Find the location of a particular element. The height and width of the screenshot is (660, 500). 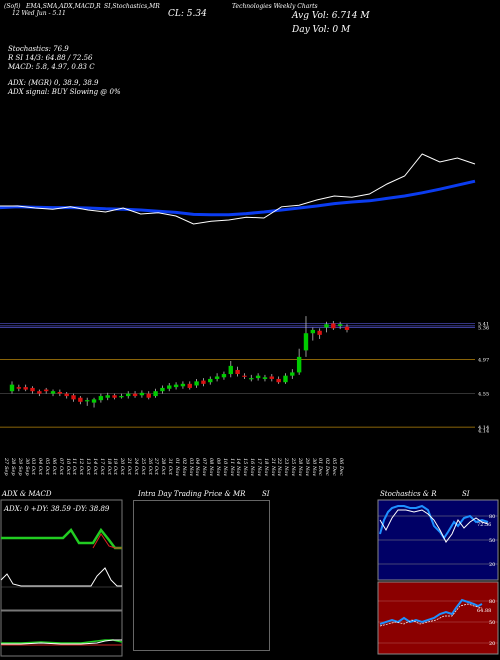

macd-white-line is located at coordinates (61, 642).